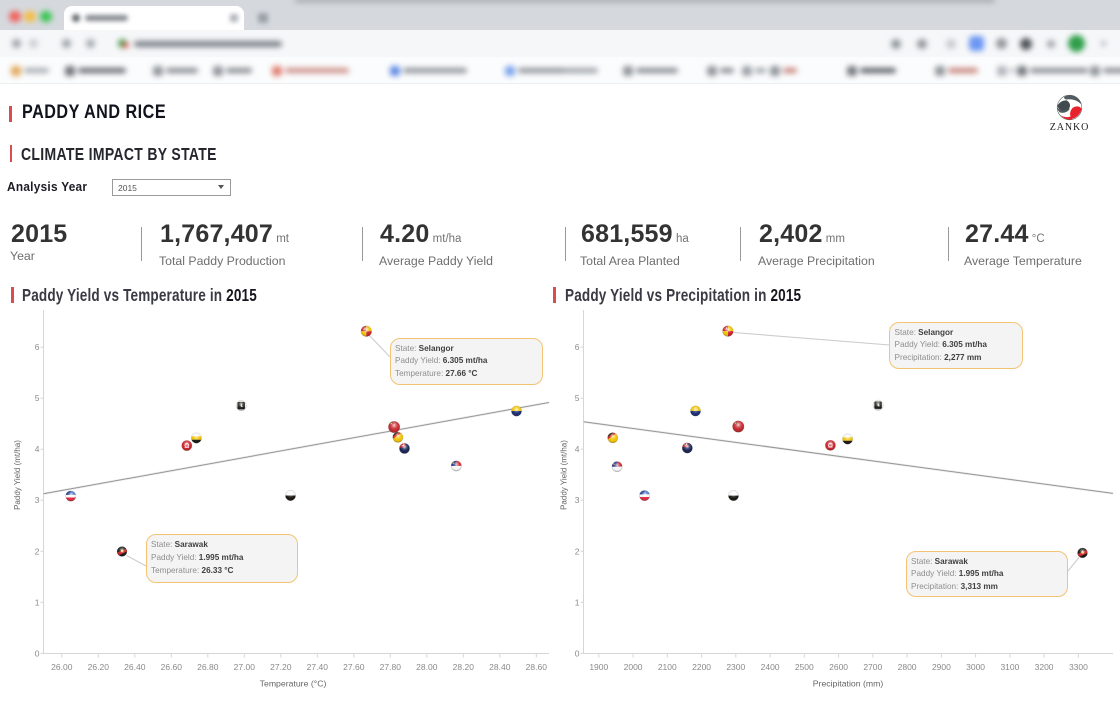 The image size is (1120, 701). Describe the element at coordinates (633, 667) in the screenshot. I see `svg-text: 2000` at that location.